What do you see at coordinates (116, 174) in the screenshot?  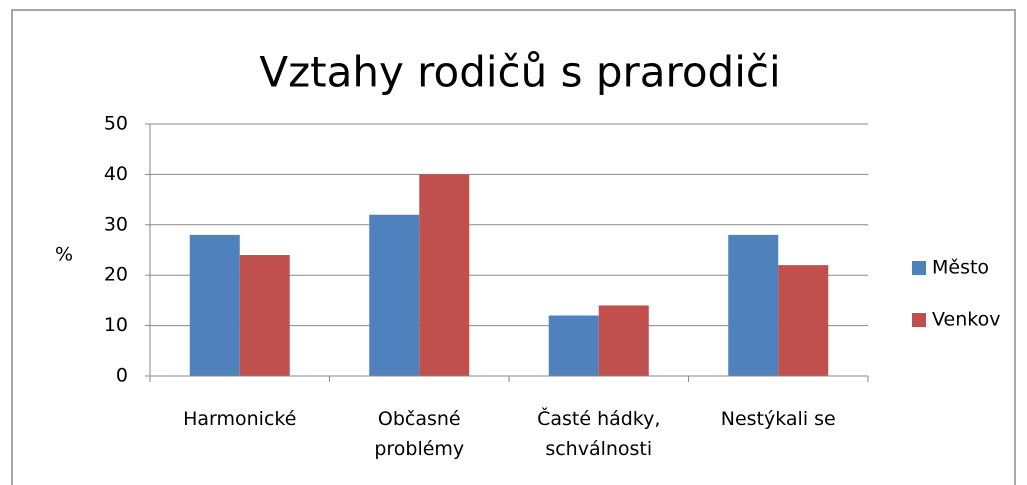 I see `y-tick-label: 40` at bounding box center [116, 174].